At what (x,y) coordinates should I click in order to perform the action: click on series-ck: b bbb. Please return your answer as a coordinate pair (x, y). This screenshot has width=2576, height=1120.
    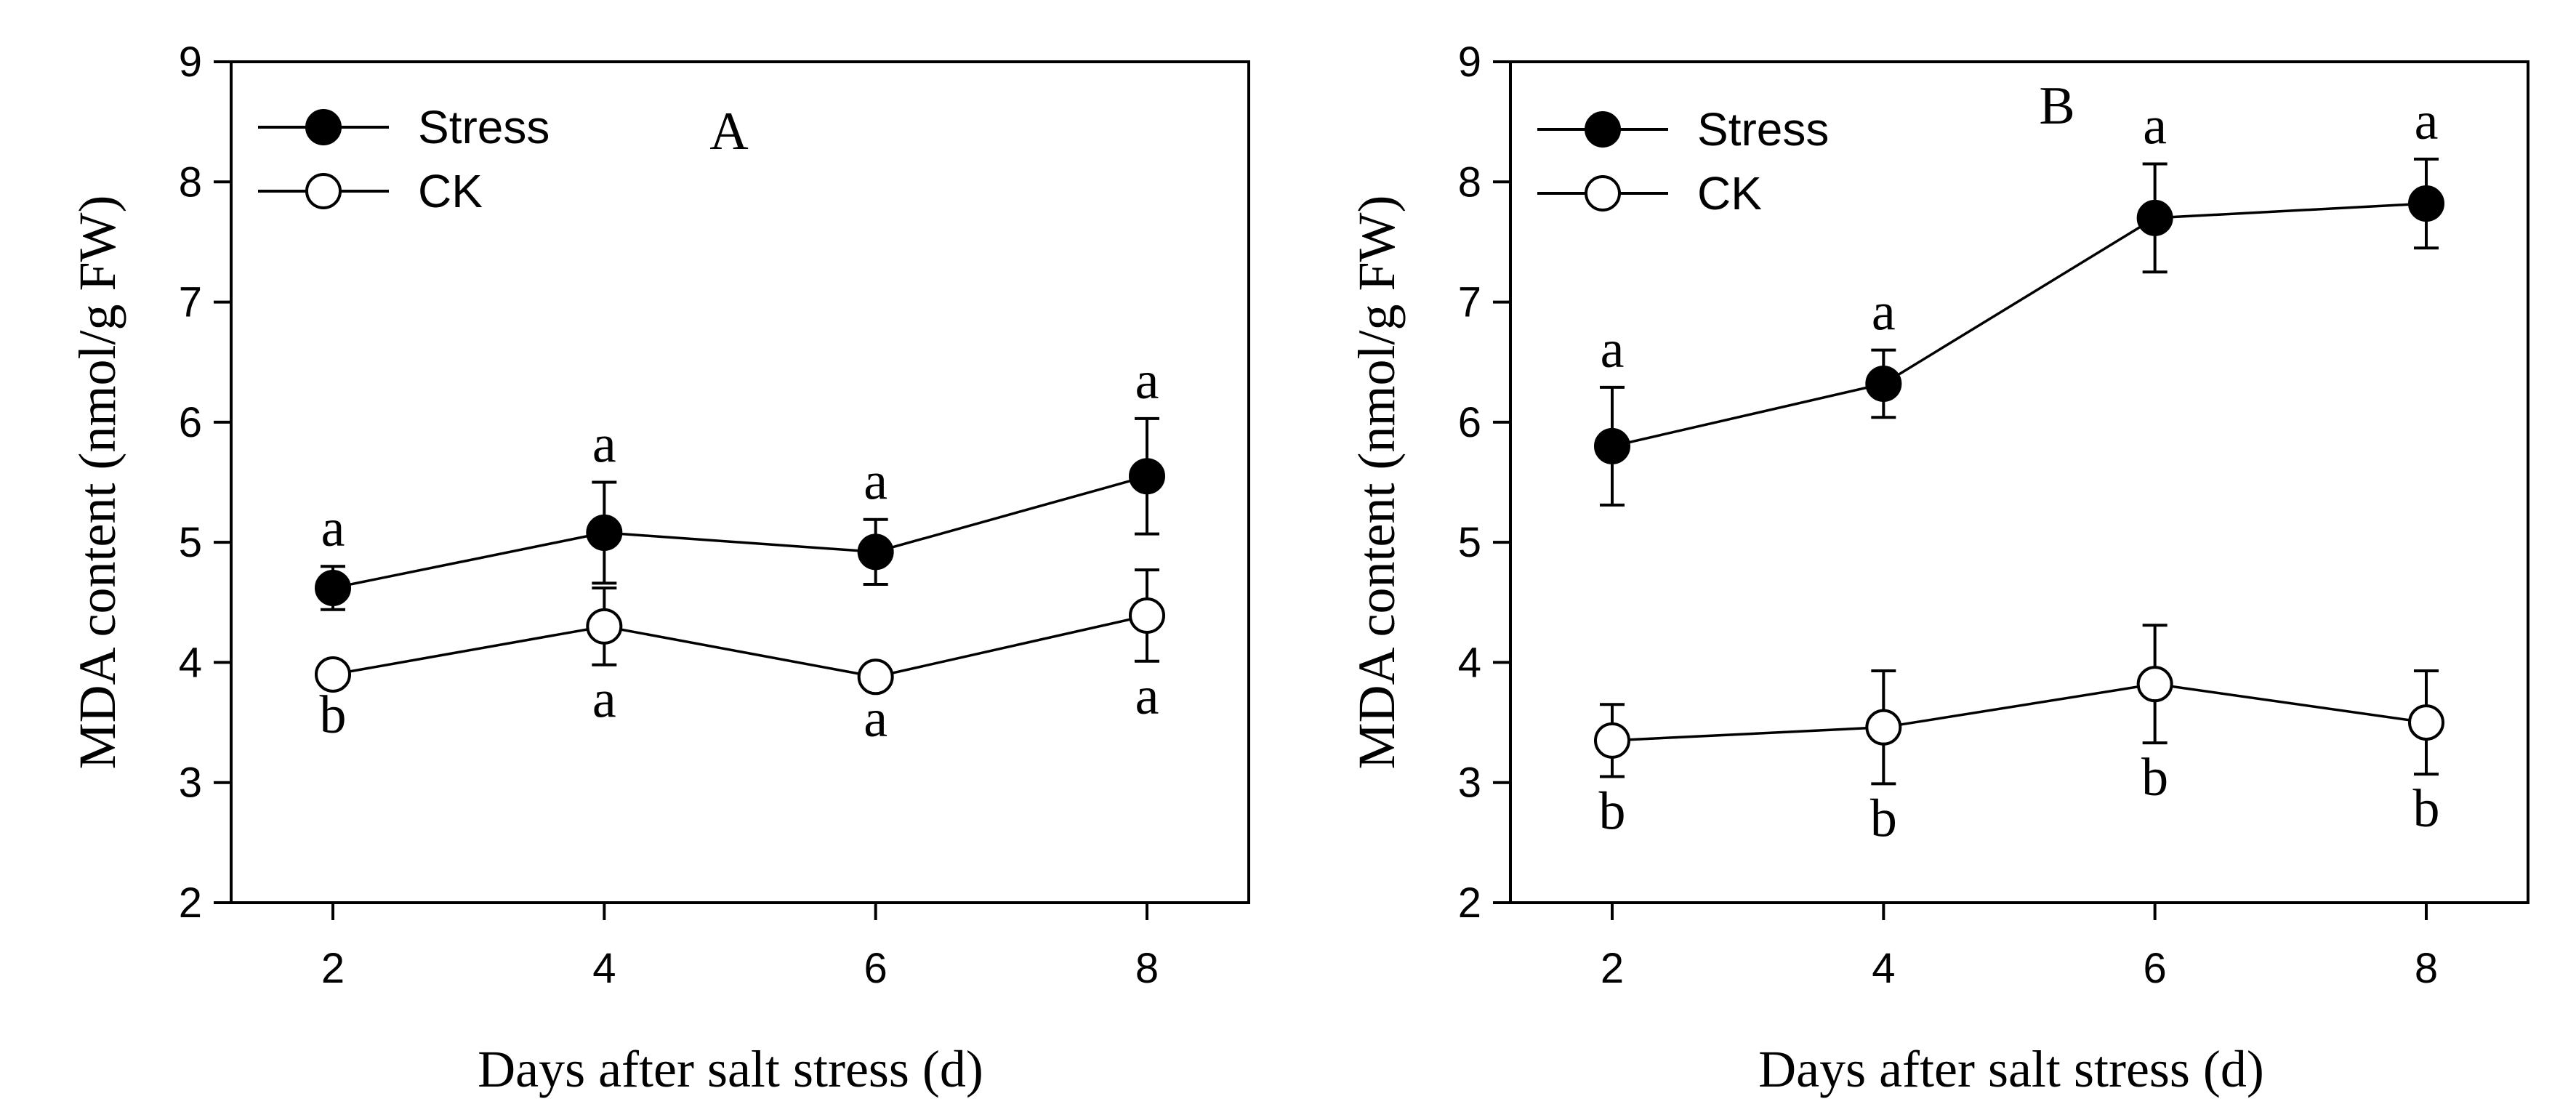
    Looking at the image, I should click on (2019, 736).